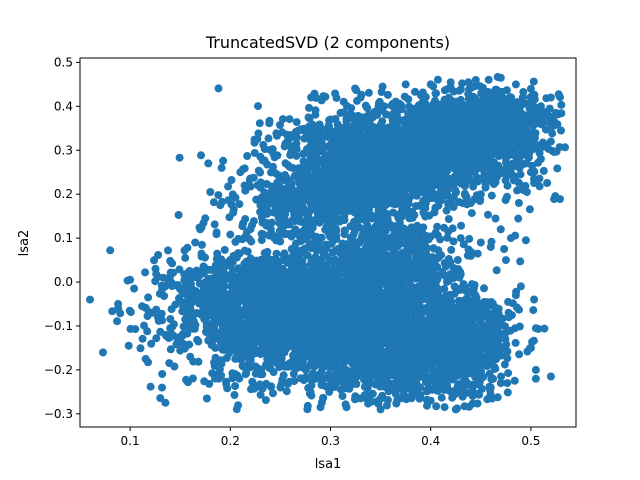 The width and height of the screenshot is (640, 480). What do you see at coordinates (327, 42) in the screenshot?
I see `chart-title: TruncatedSVD (2 components)` at bounding box center [327, 42].